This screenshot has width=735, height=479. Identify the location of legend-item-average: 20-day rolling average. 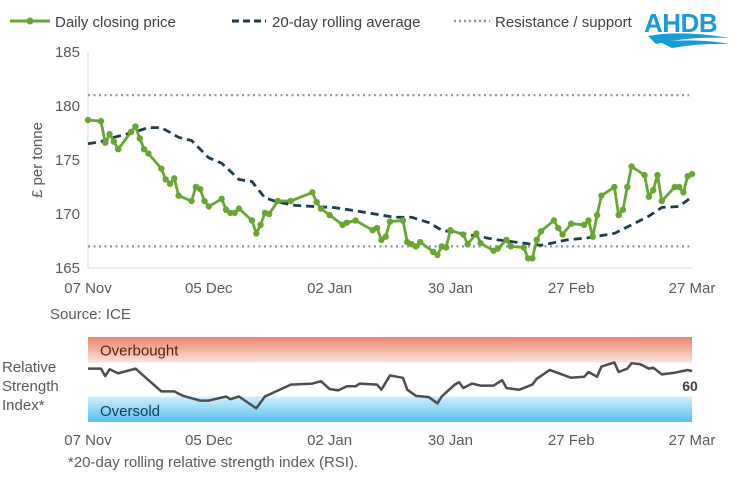
(326, 22).